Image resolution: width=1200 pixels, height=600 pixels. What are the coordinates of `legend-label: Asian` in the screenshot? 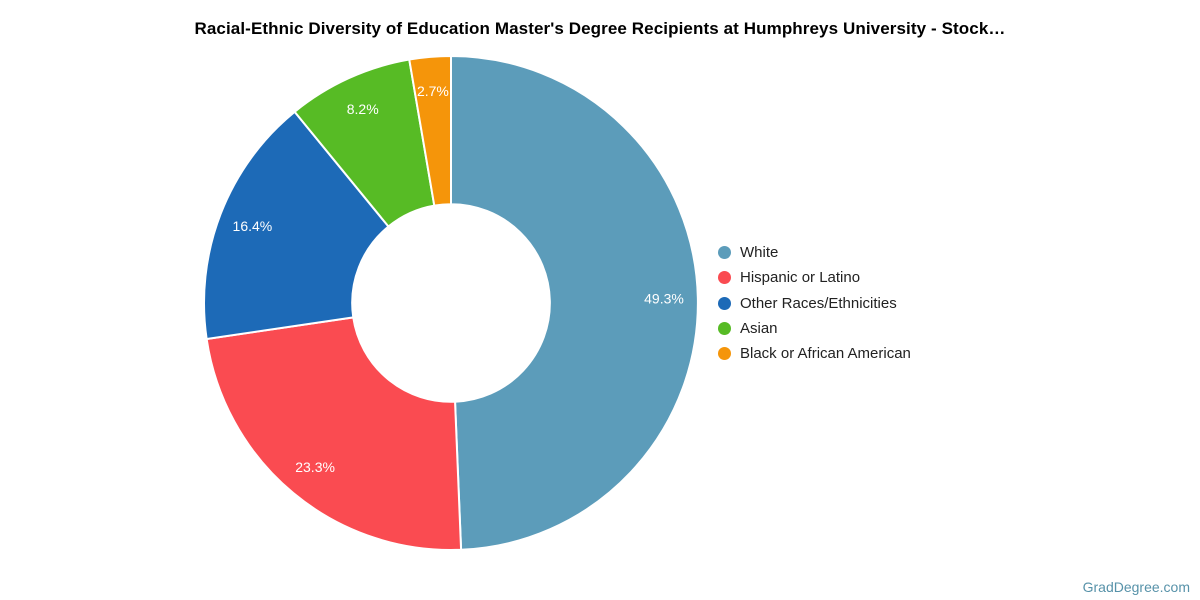 It's located at (759, 329).